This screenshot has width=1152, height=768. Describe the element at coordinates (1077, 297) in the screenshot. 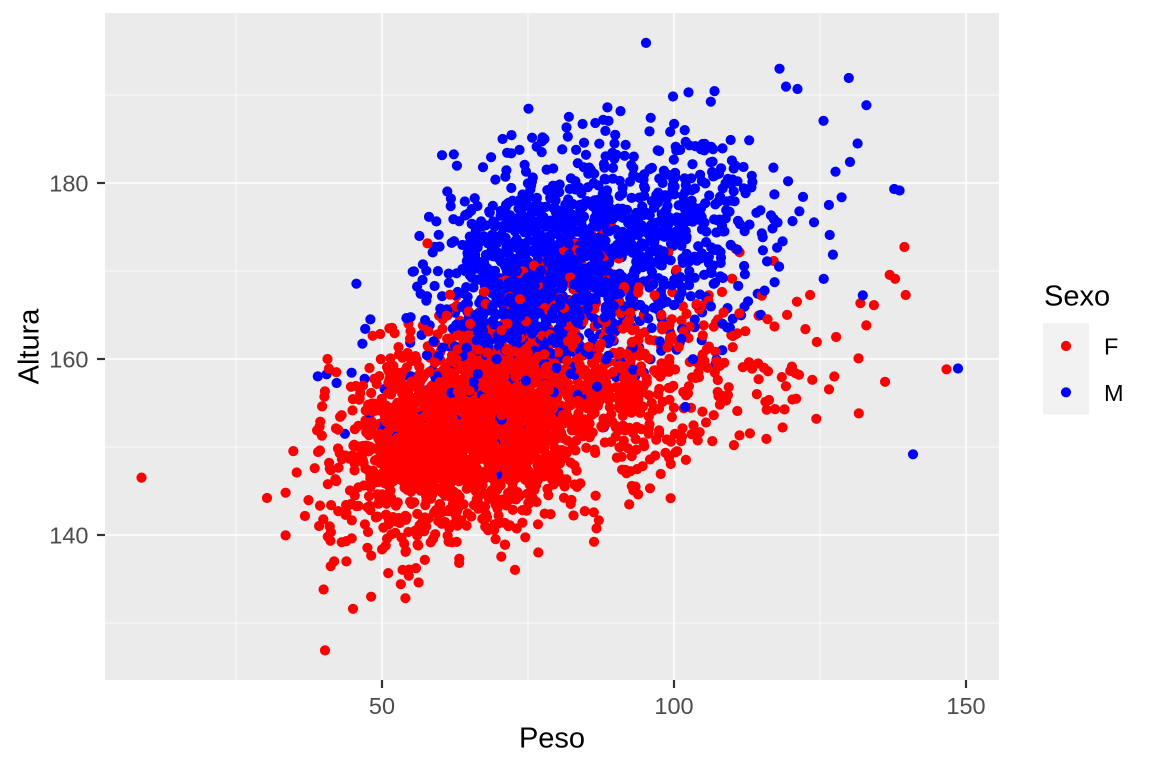

I see `svg-text: Sexo` at that location.